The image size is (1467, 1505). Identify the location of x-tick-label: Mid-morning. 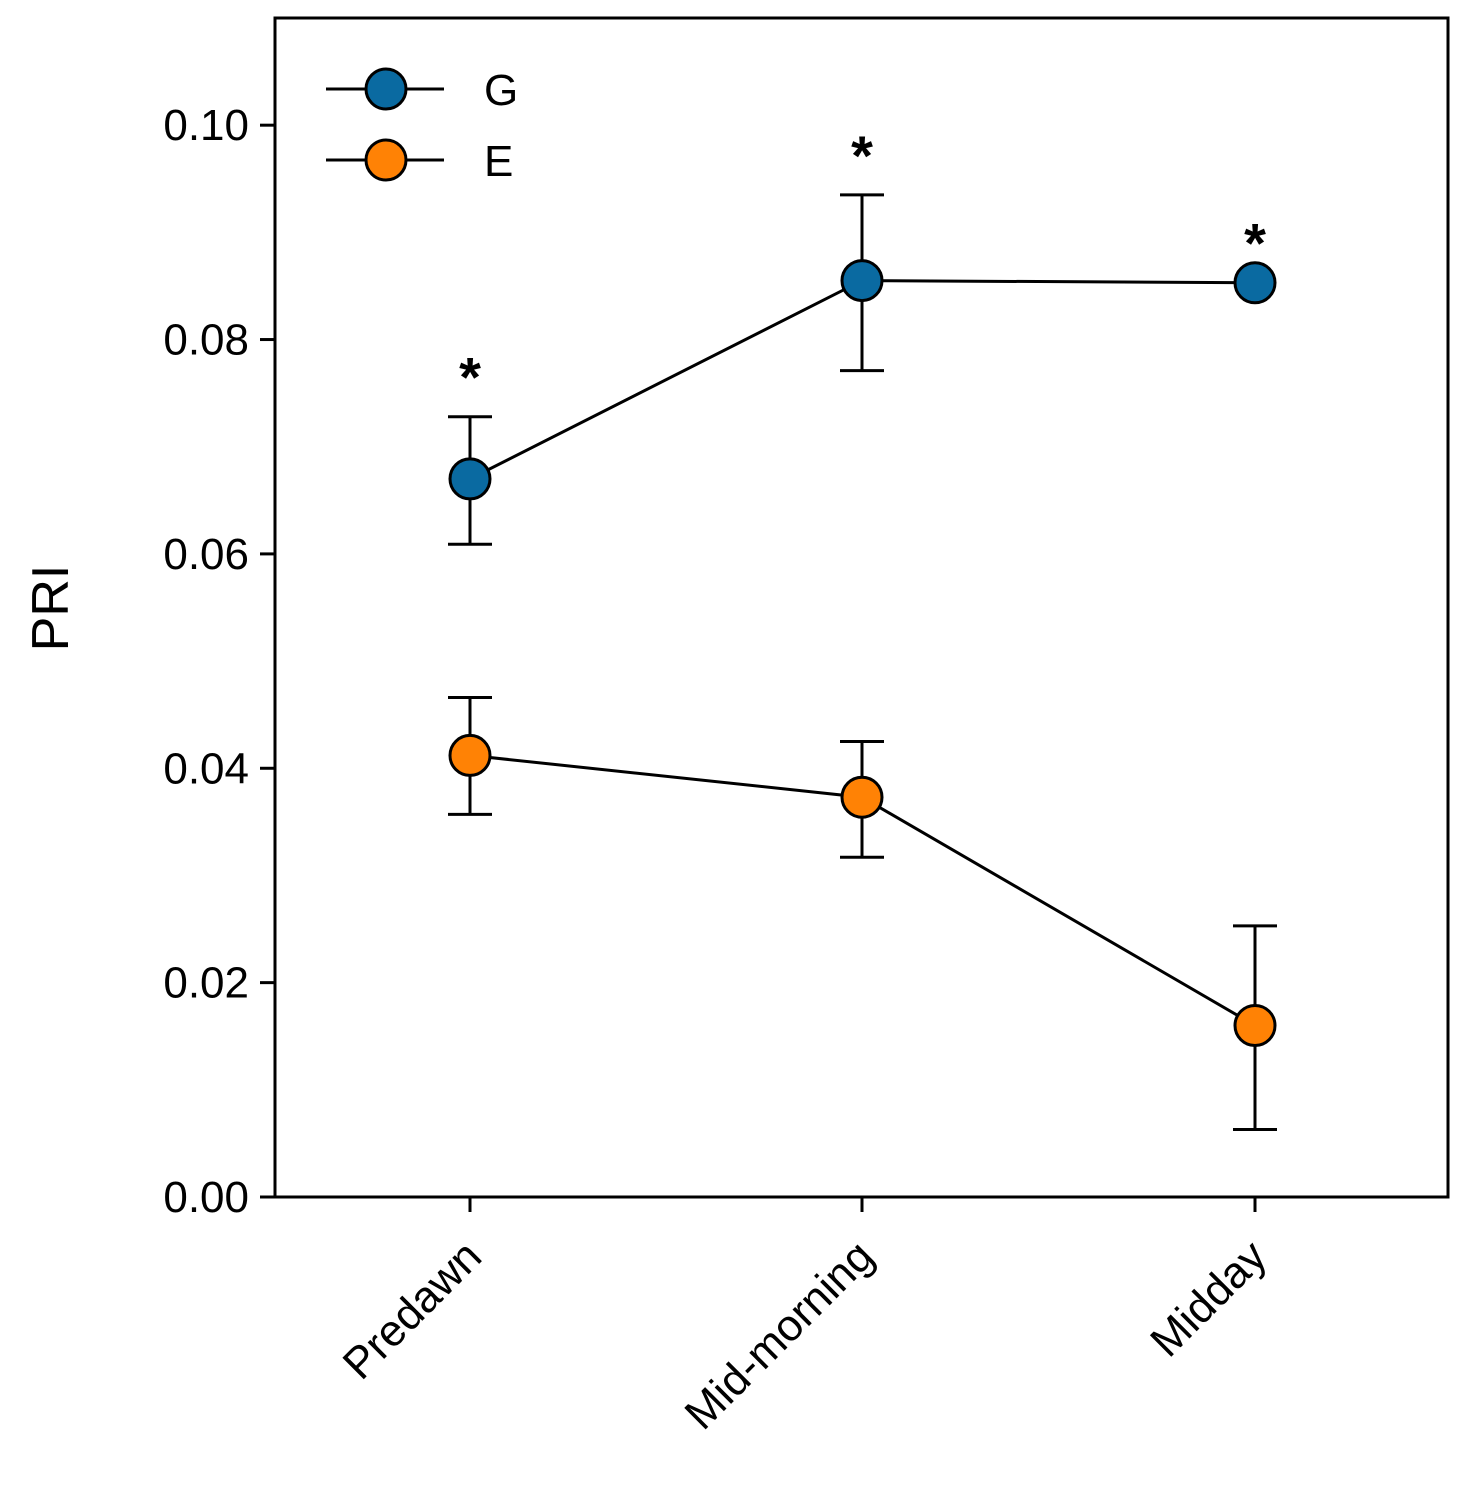
(780, 1335).